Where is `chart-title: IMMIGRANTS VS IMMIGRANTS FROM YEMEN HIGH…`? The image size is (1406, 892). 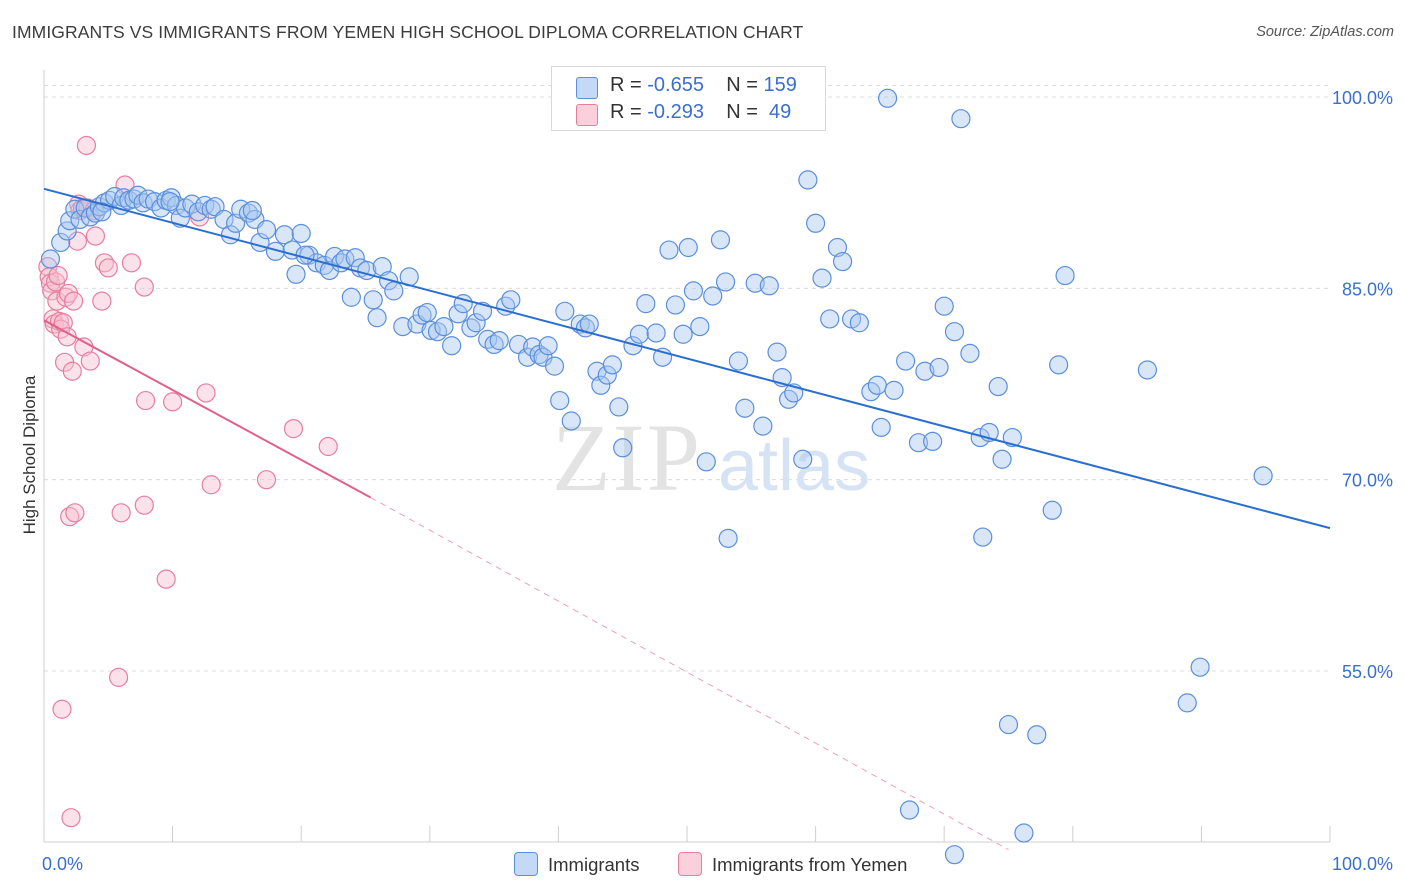 chart-title: IMMIGRANTS VS IMMIGRANTS FROM YEMEN HIGH… is located at coordinates (408, 32).